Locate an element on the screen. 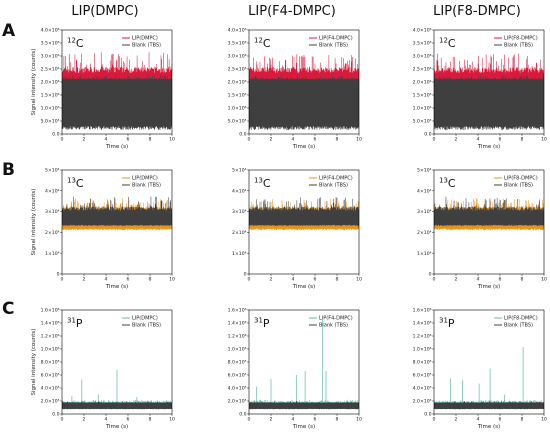  y-tick-label: 5×10⁴ is located at coordinates (52, 171).